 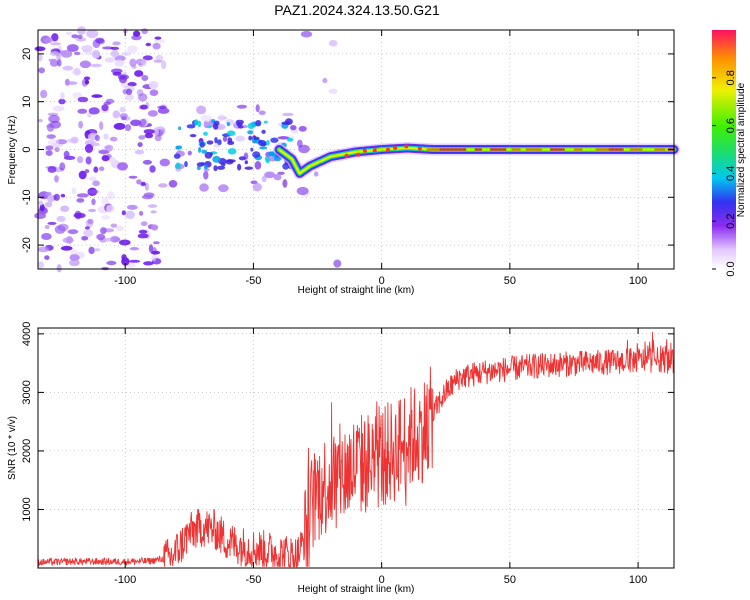 I want to click on spectrogram-ytick-label: 0, so click(x=27, y=149).